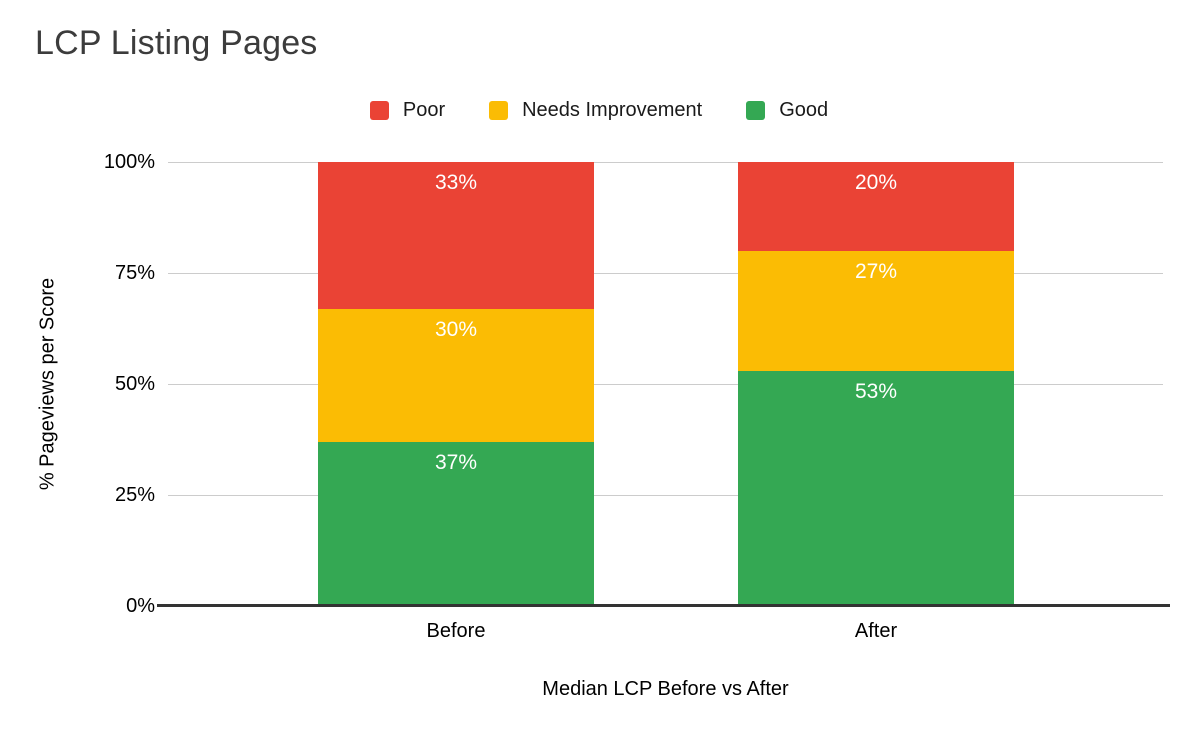 The width and height of the screenshot is (1198, 740). I want to click on y-tick-50: 50%, so click(134, 384).